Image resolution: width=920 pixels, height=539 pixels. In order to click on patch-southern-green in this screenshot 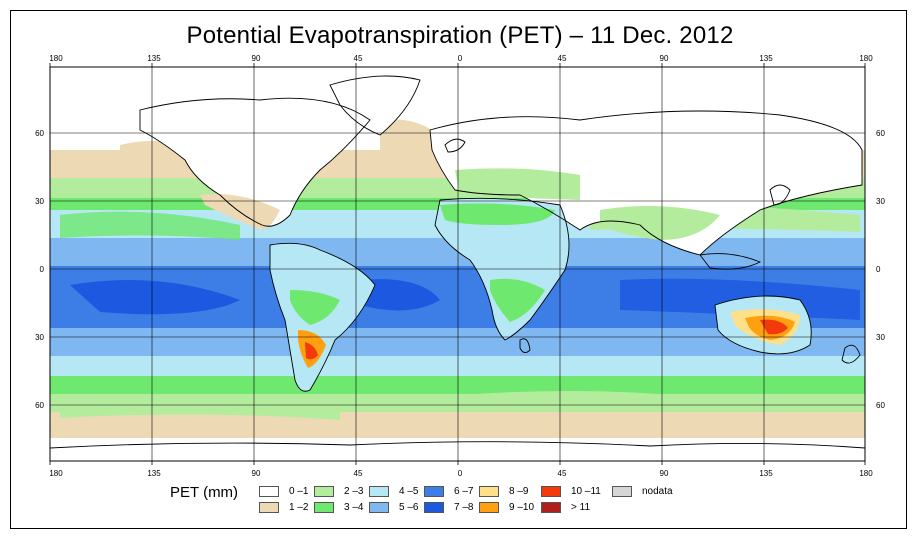, I will do `click(200, 407)`.